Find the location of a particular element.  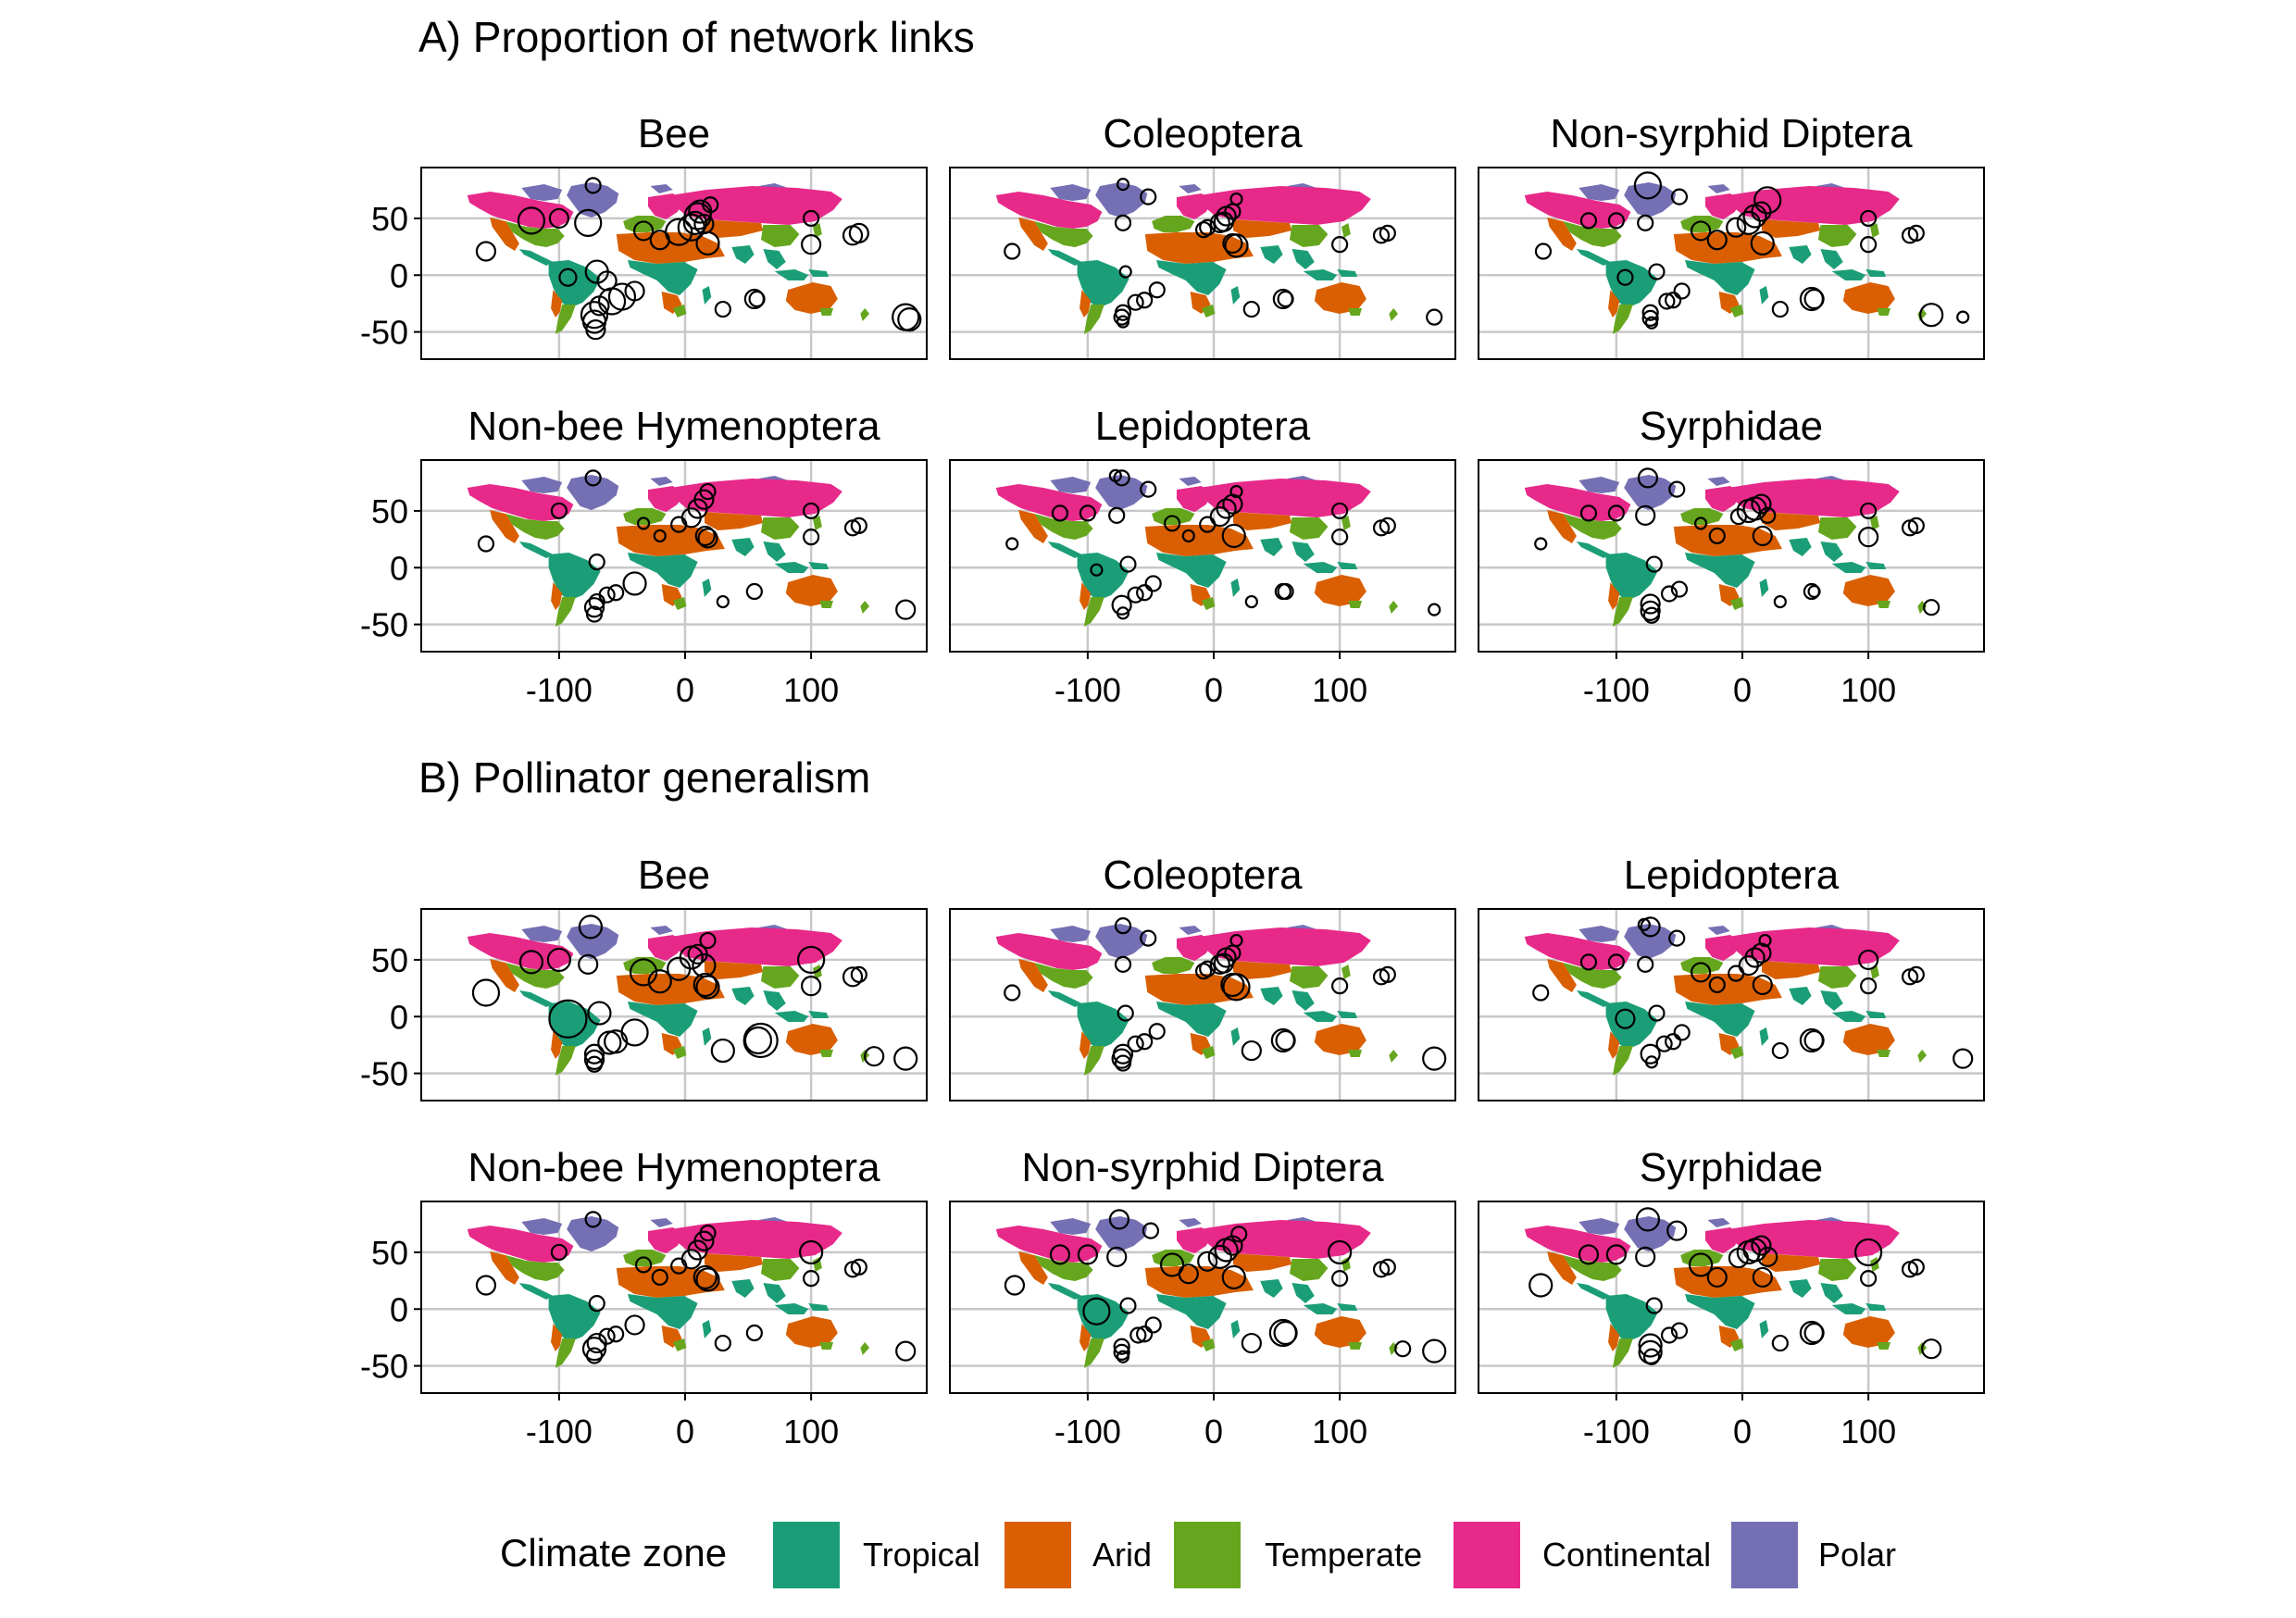

panel-title: Non-bee Hymenoptera is located at coordinates (674, 1167).